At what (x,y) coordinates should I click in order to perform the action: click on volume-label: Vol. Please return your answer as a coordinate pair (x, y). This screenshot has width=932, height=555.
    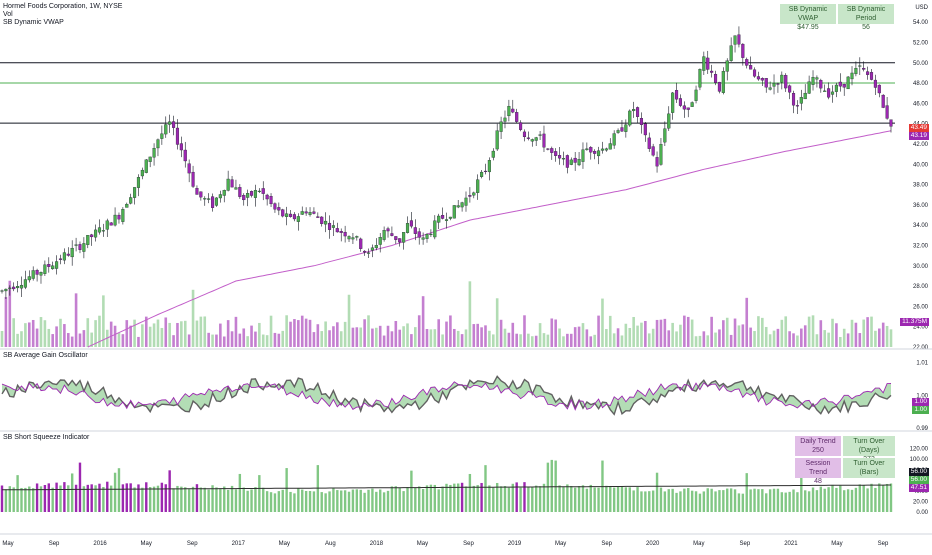
    Looking at the image, I should click on (8, 14).